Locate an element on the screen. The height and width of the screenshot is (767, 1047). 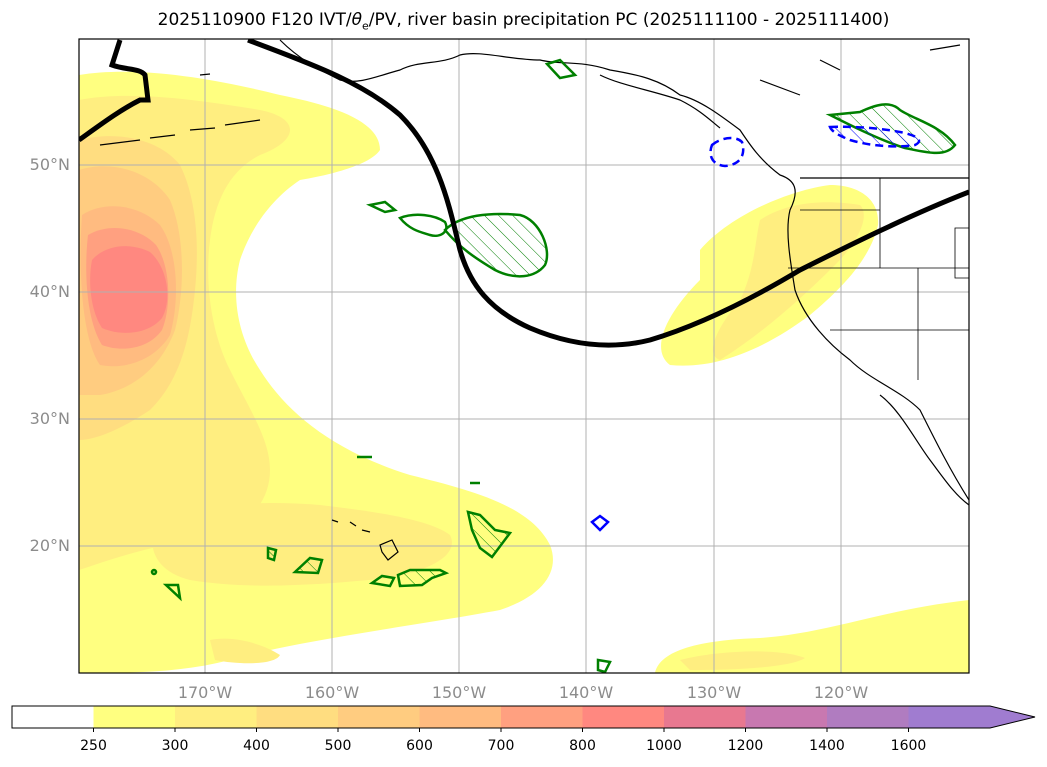
pv-contour-nw is located at coordinates (115, 91).